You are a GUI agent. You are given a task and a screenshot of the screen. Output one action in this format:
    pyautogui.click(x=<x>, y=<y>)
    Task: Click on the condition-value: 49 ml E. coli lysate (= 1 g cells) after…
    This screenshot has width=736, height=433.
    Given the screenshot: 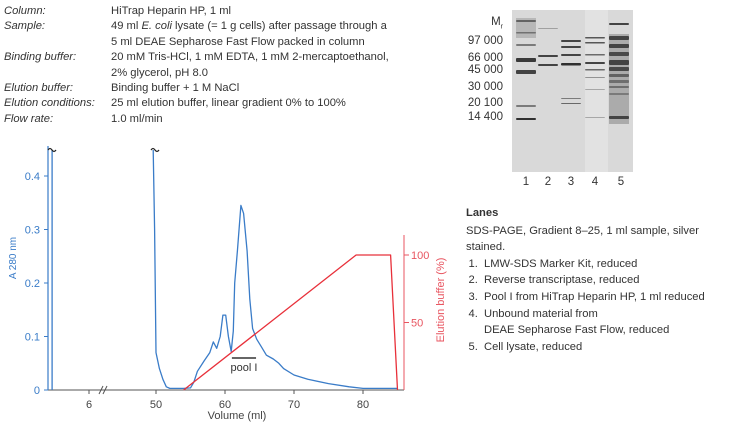 What is the action you would take?
    pyautogui.click(x=281, y=34)
    